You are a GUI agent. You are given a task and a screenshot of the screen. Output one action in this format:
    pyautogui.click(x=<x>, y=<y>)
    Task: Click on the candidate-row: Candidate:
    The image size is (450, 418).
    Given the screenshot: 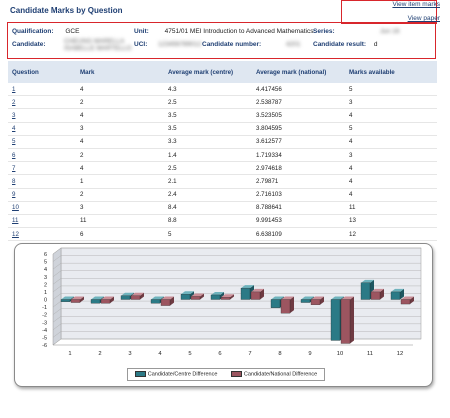 What is the action you would take?
    pyautogui.click(x=29, y=44)
    